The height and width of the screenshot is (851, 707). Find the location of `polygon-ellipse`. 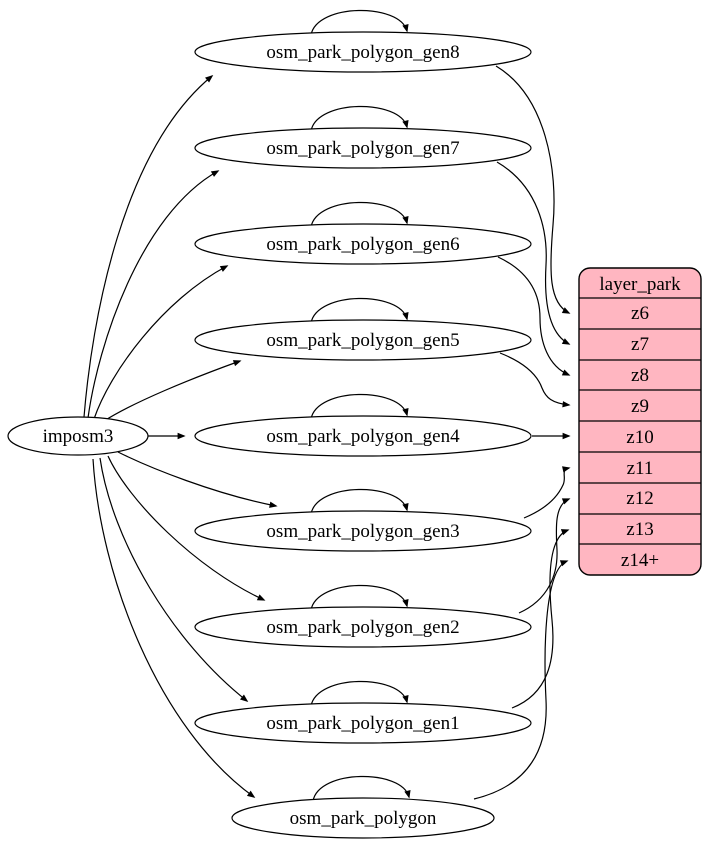

polygon-ellipse is located at coordinates (363, 818).